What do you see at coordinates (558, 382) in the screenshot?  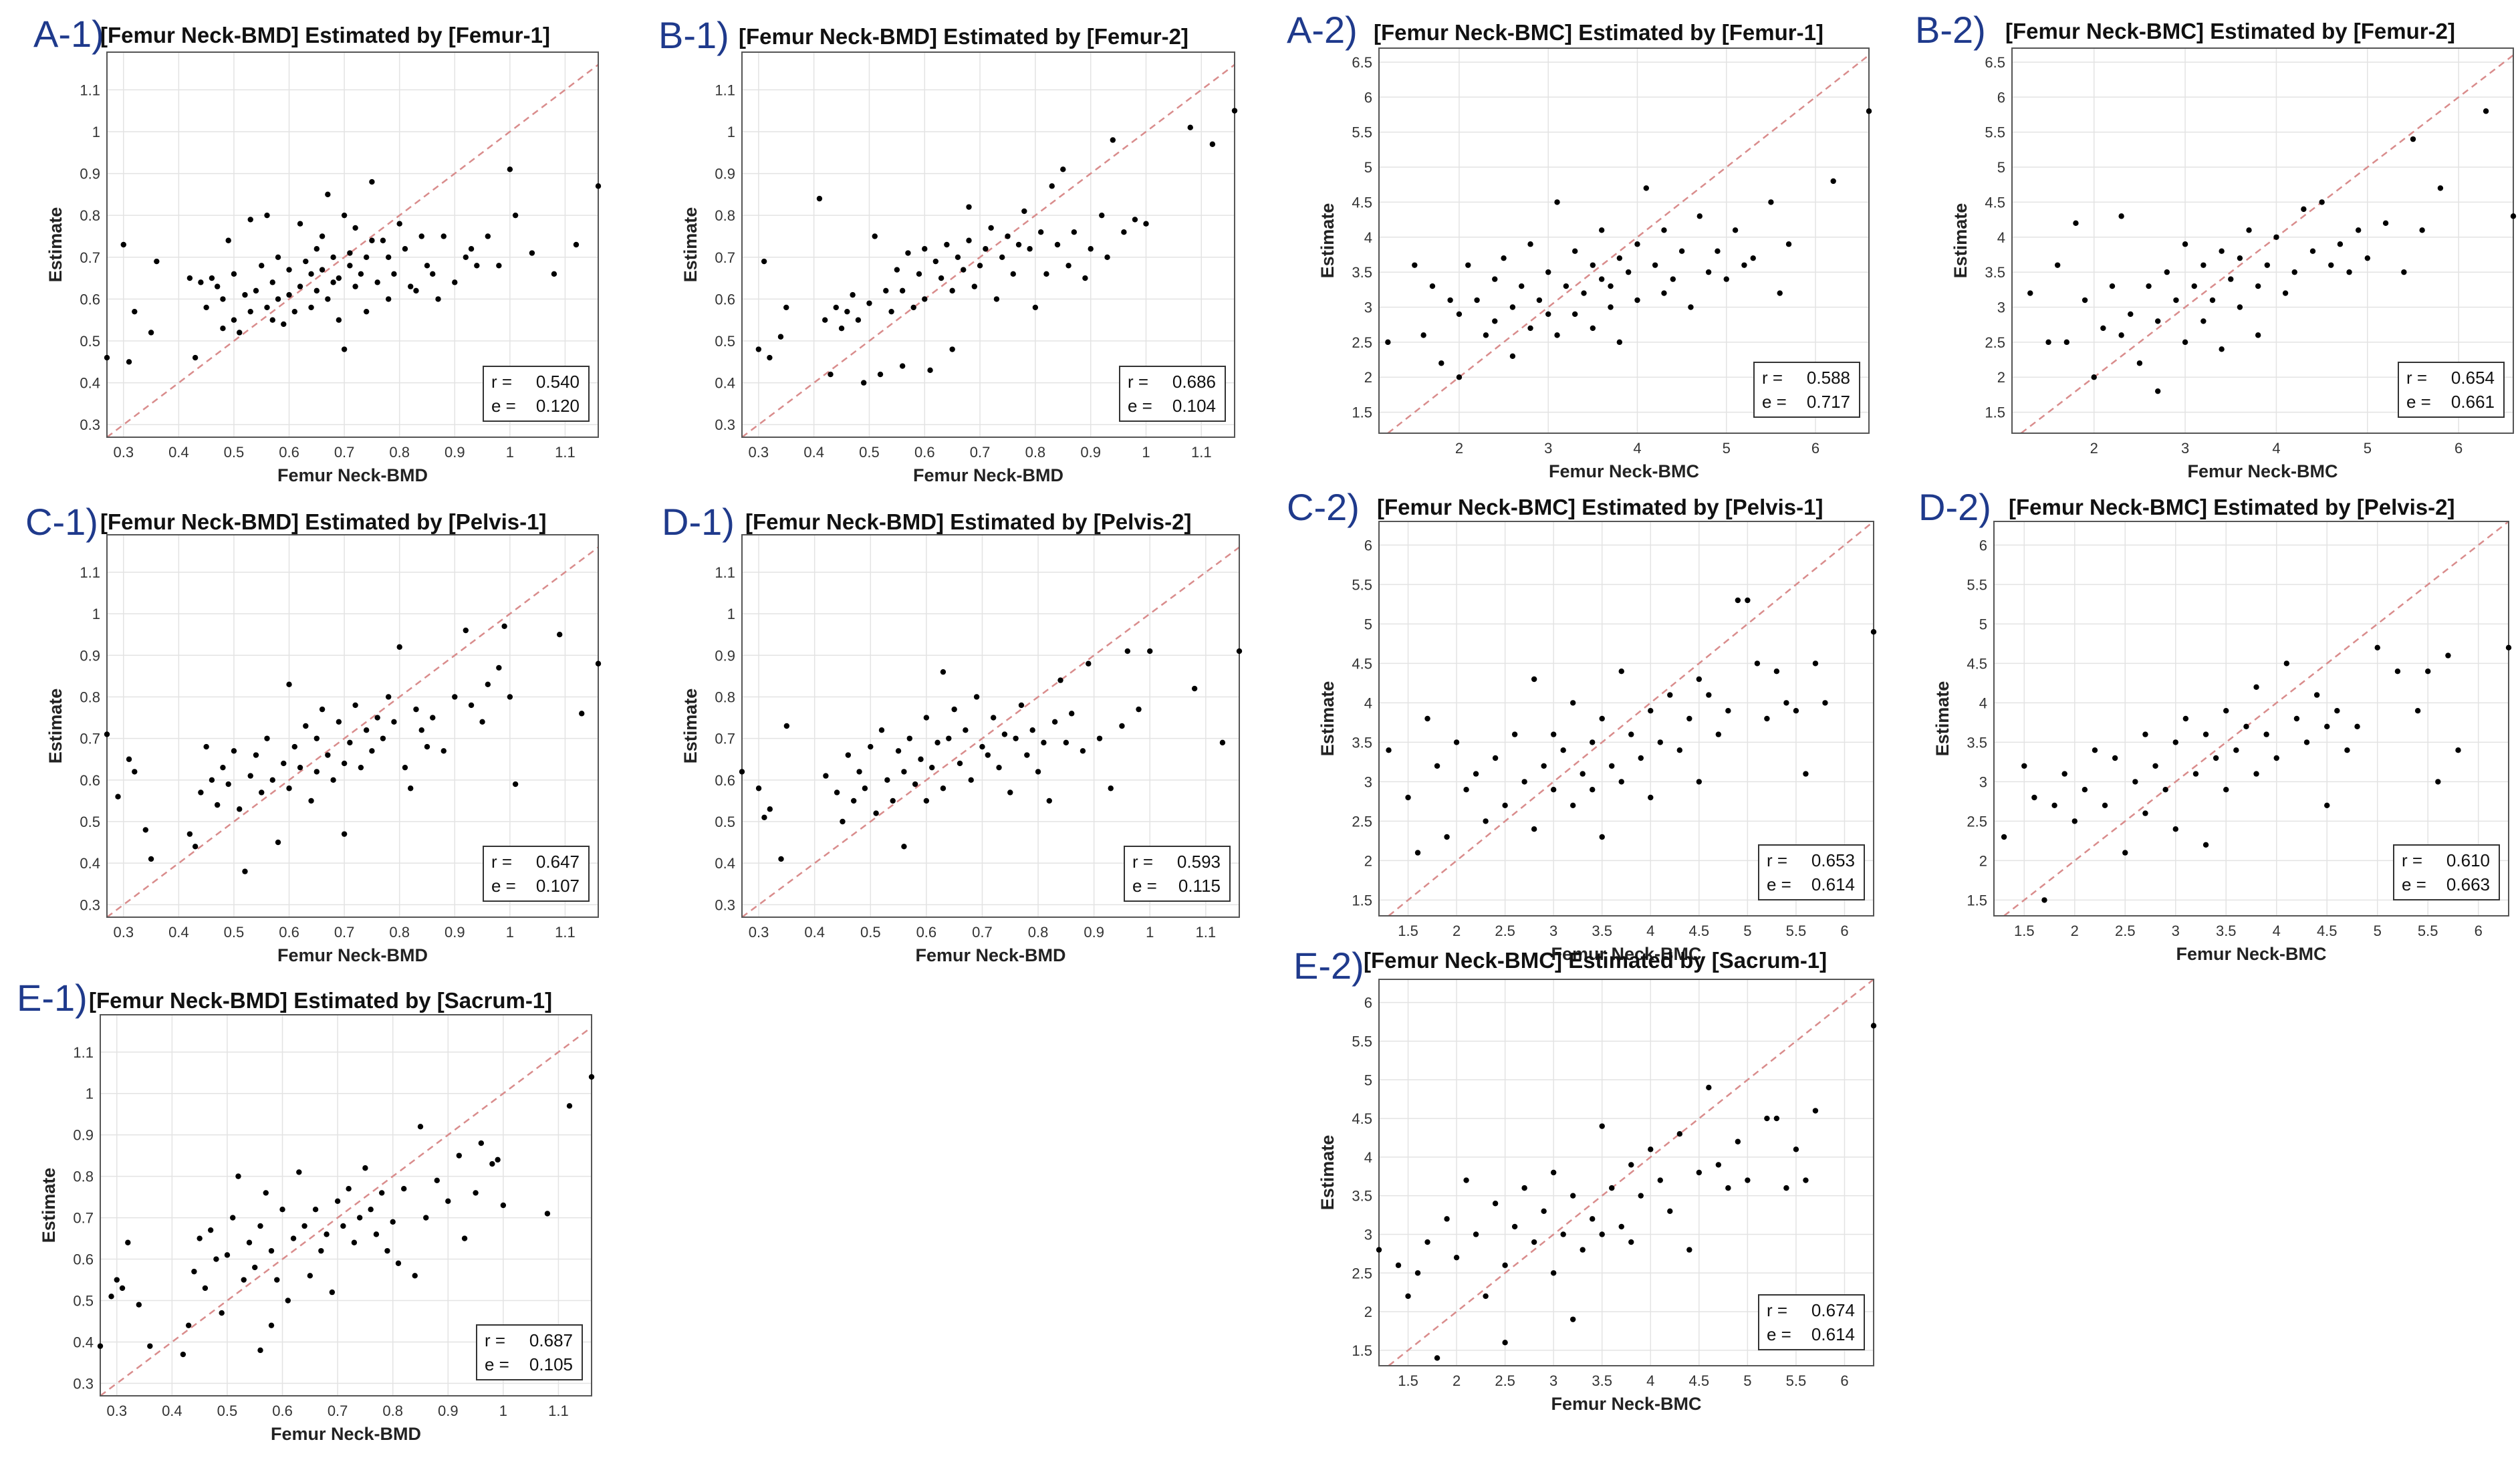 I see `stat-r-value: 0.540` at bounding box center [558, 382].